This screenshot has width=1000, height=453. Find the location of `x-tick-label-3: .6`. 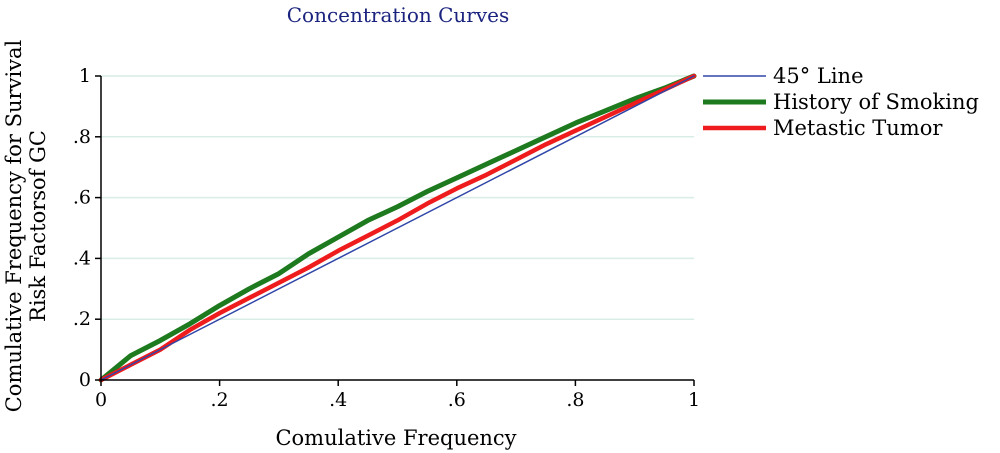

x-tick-label-3: .6 is located at coordinates (457, 400).